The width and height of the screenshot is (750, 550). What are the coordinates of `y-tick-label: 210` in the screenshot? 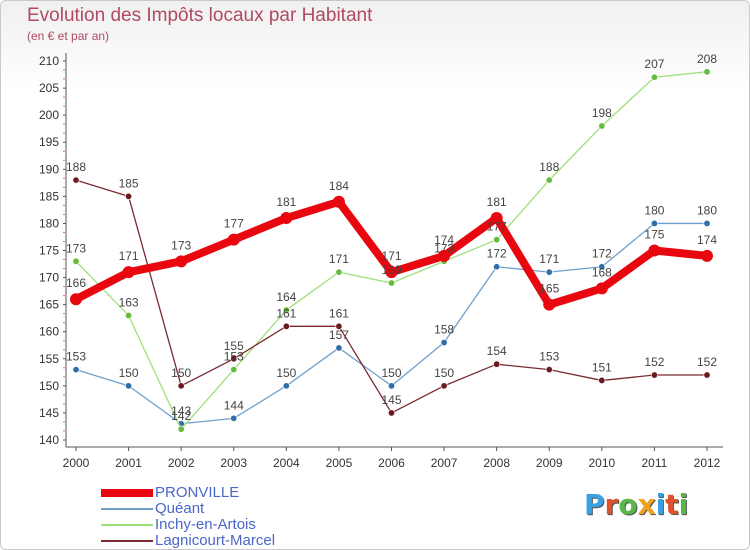 It's located at (49, 61).